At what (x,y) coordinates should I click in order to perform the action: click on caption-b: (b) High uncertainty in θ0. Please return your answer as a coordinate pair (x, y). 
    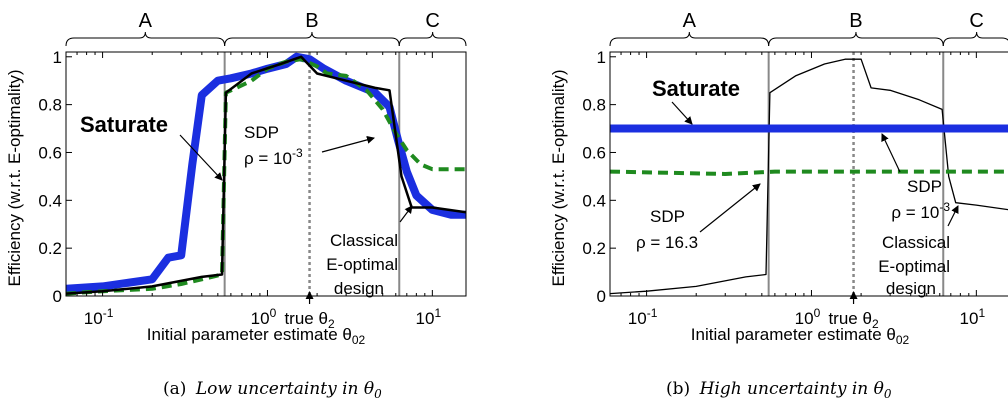
    Looking at the image, I should click on (779, 390).